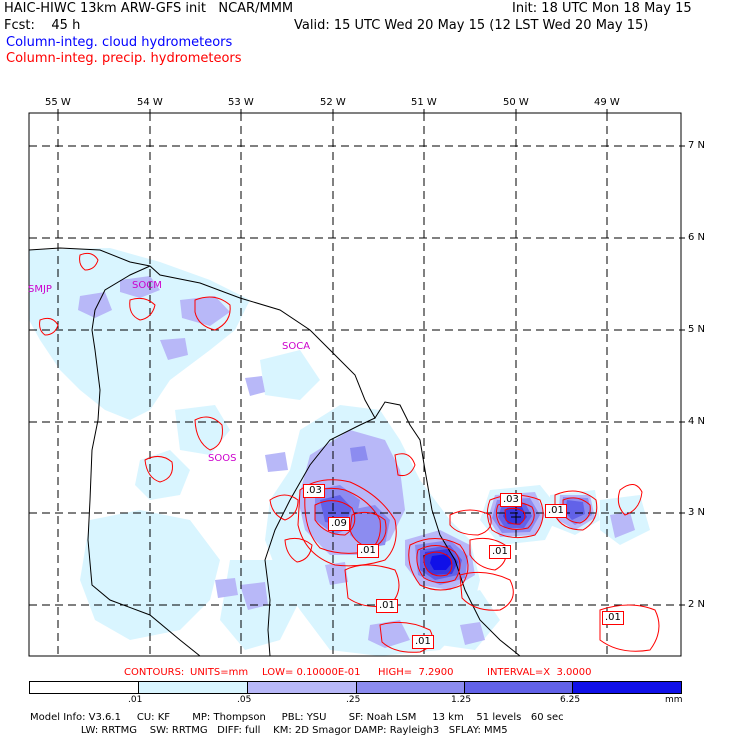  I want to click on lon-label: 49 W, so click(607, 102).